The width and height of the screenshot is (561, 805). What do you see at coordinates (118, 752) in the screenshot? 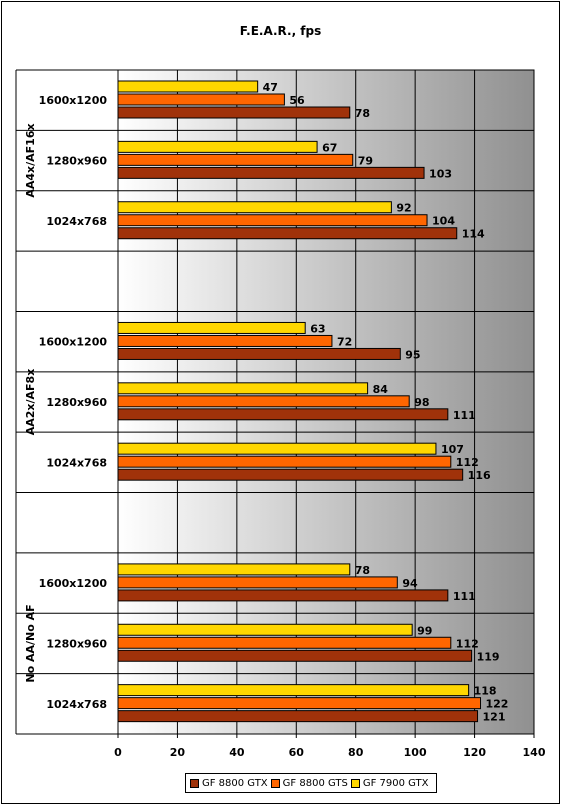
I see `x-tick-label: 0` at bounding box center [118, 752].